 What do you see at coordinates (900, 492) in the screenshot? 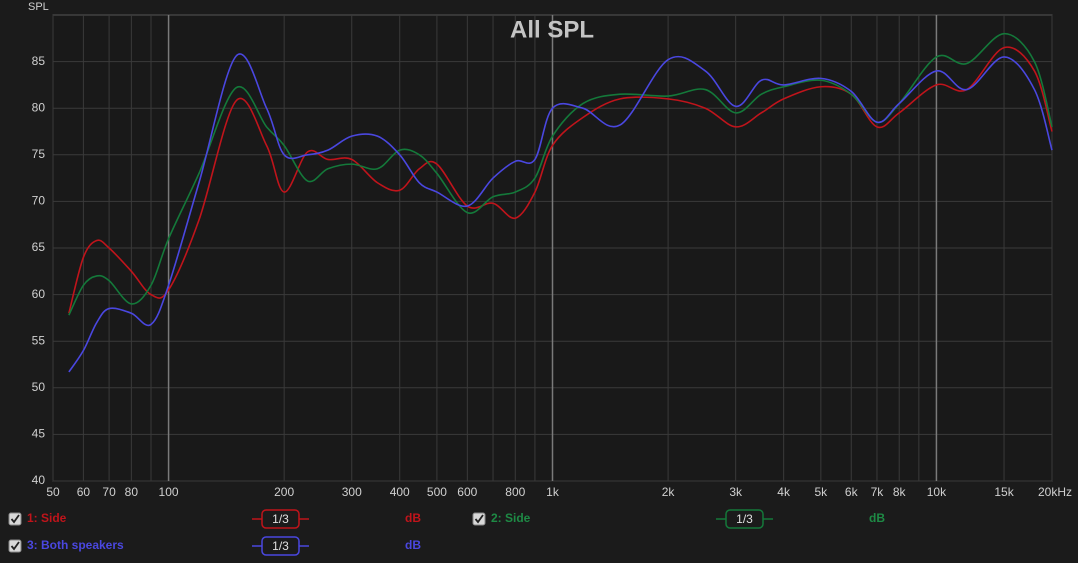
I see `x-tick-label: 8k` at bounding box center [900, 492].